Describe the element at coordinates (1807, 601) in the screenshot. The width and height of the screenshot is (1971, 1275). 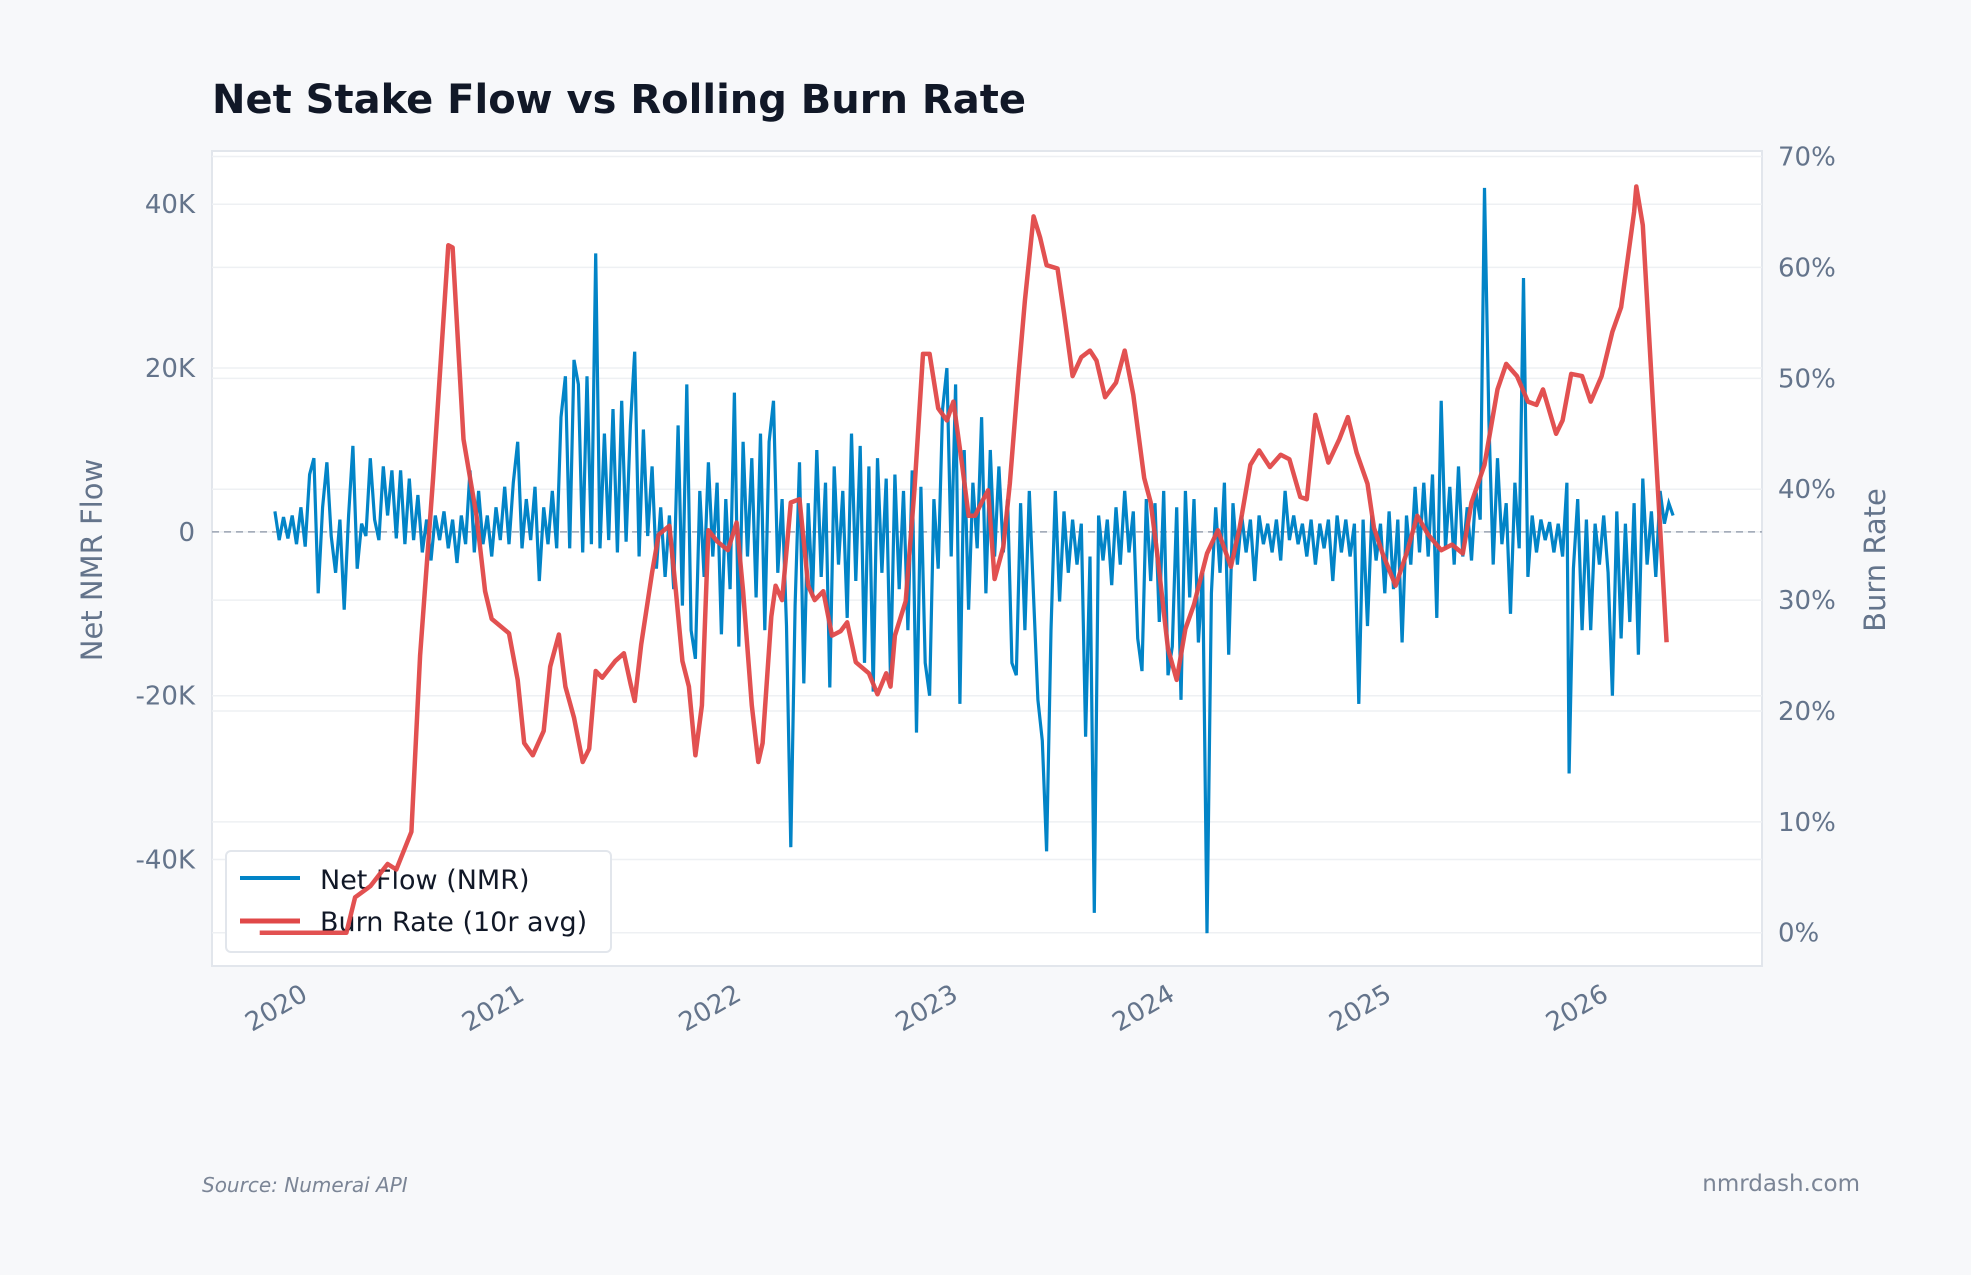
I see `y2-tick-label: 30%` at that location.